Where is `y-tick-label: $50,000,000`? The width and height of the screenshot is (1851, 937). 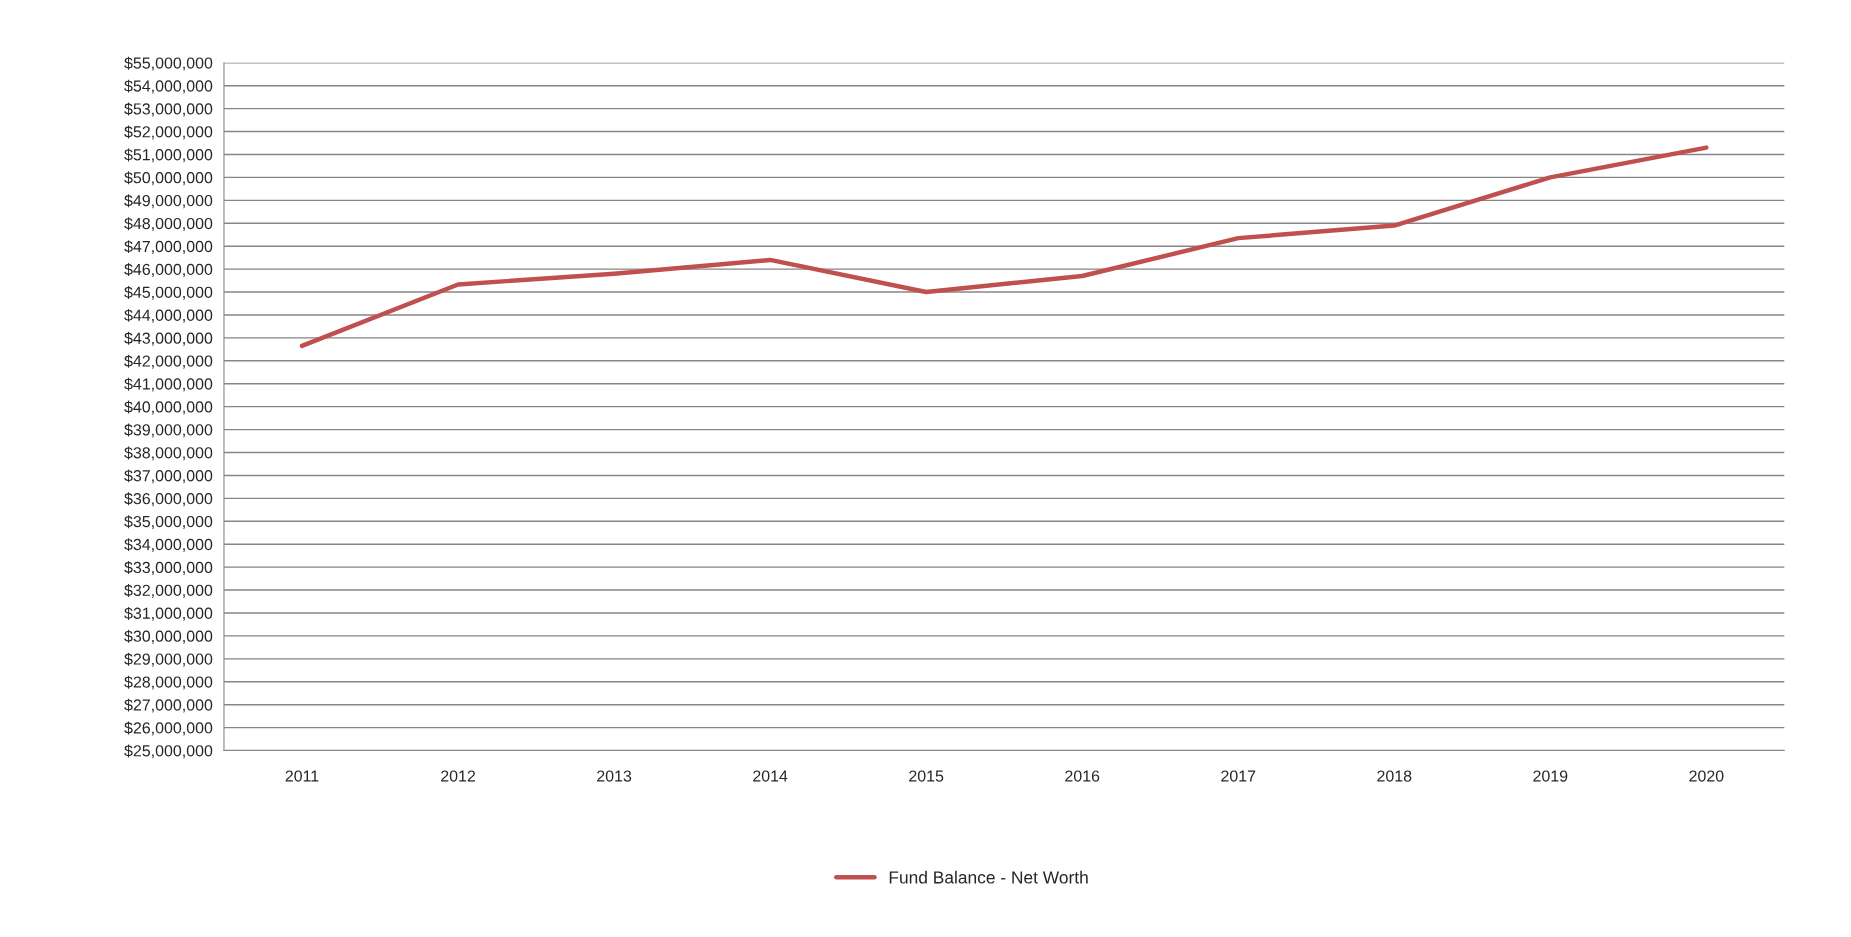 y-tick-label: $50,000,000 is located at coordinates (168, 178).